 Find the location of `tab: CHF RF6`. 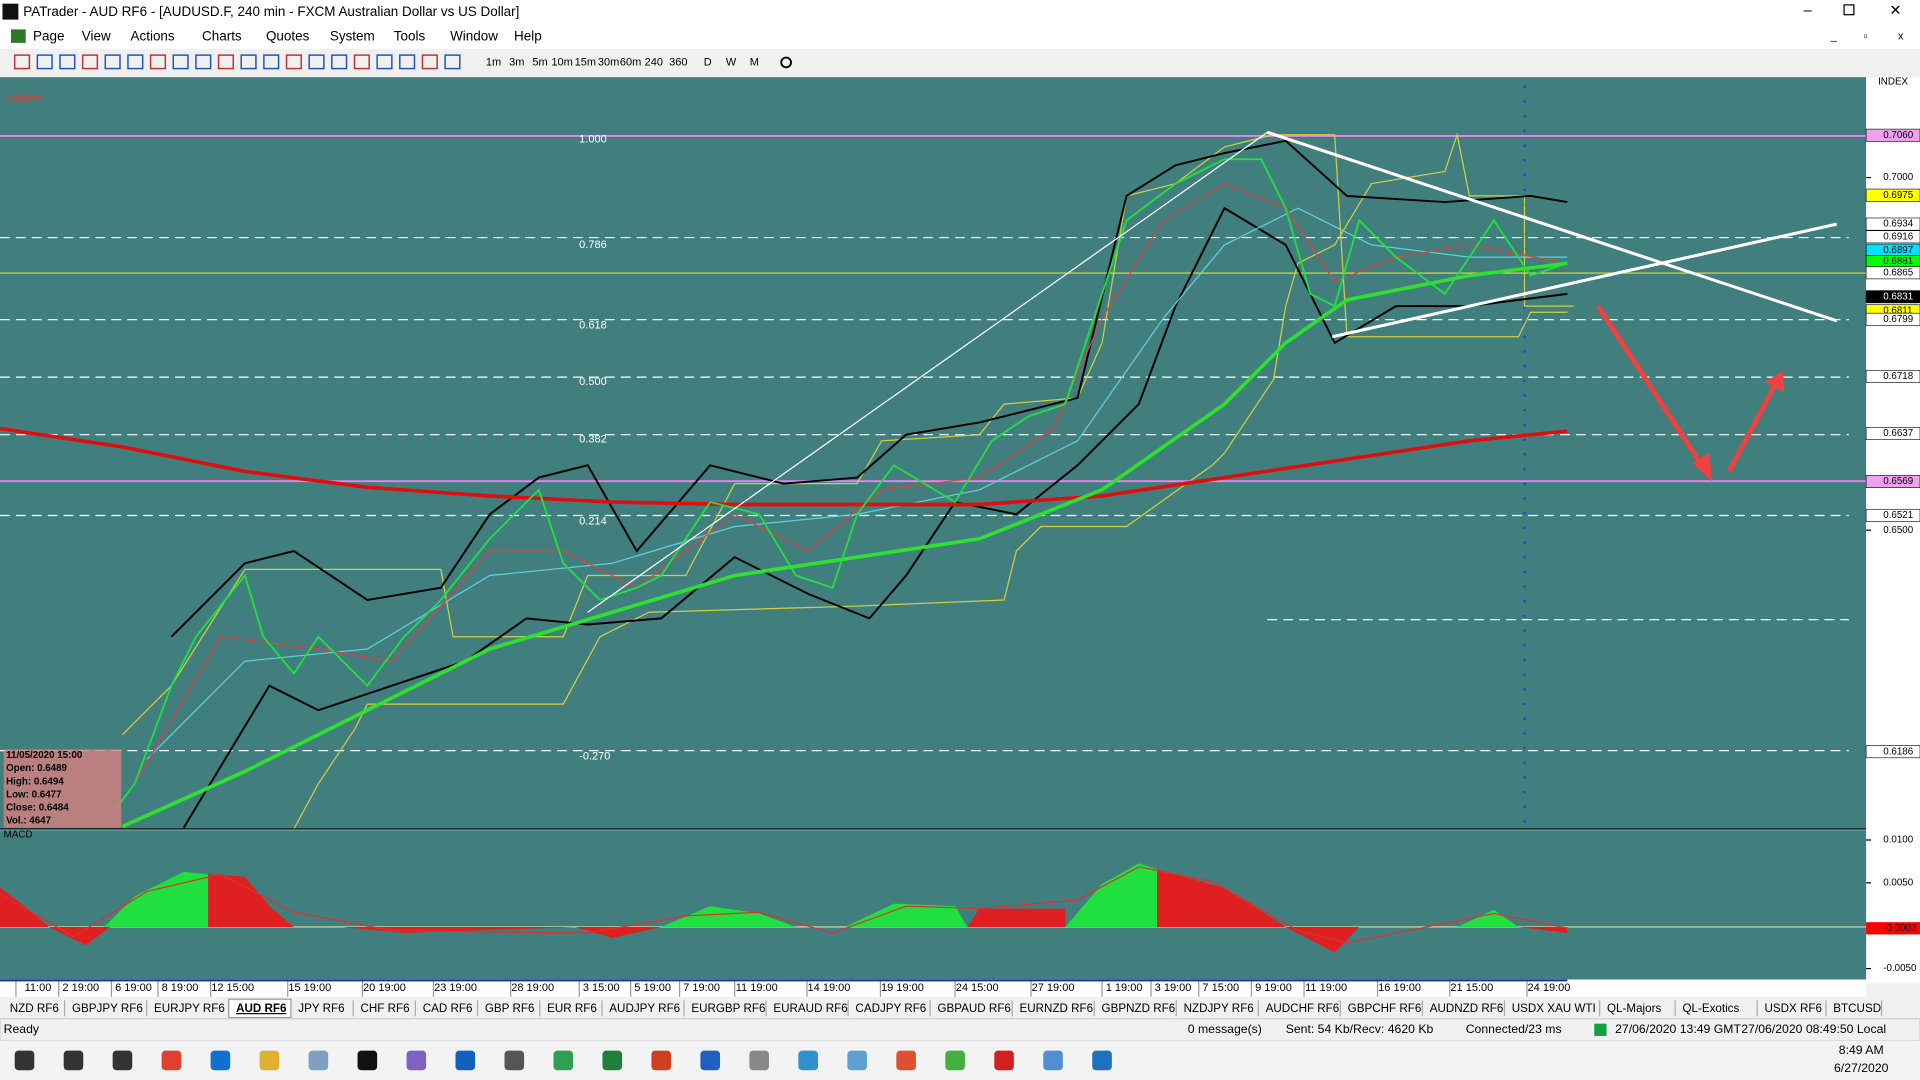

tab: CHF RF6 is located at coordinates (384, 1008).